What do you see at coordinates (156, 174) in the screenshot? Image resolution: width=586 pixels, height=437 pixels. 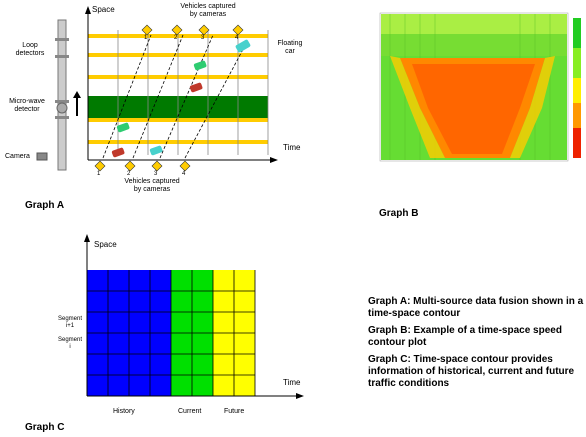 I see `bottom-num-3: 3` at bounding box center [156, 174].